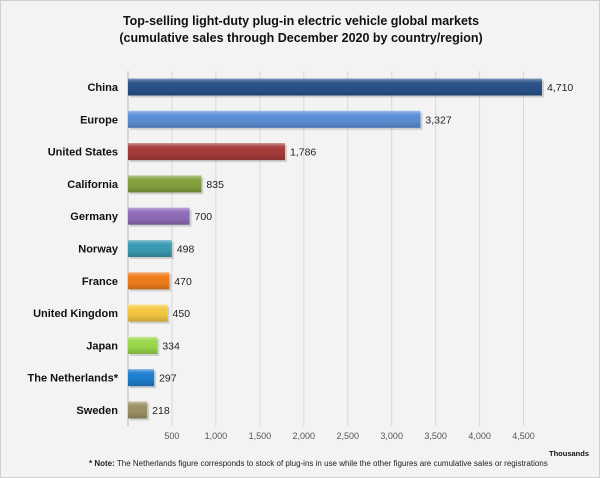 This screenshot has width=600, height=478. I want to click on value-label: 3,327, so click(438, 120).